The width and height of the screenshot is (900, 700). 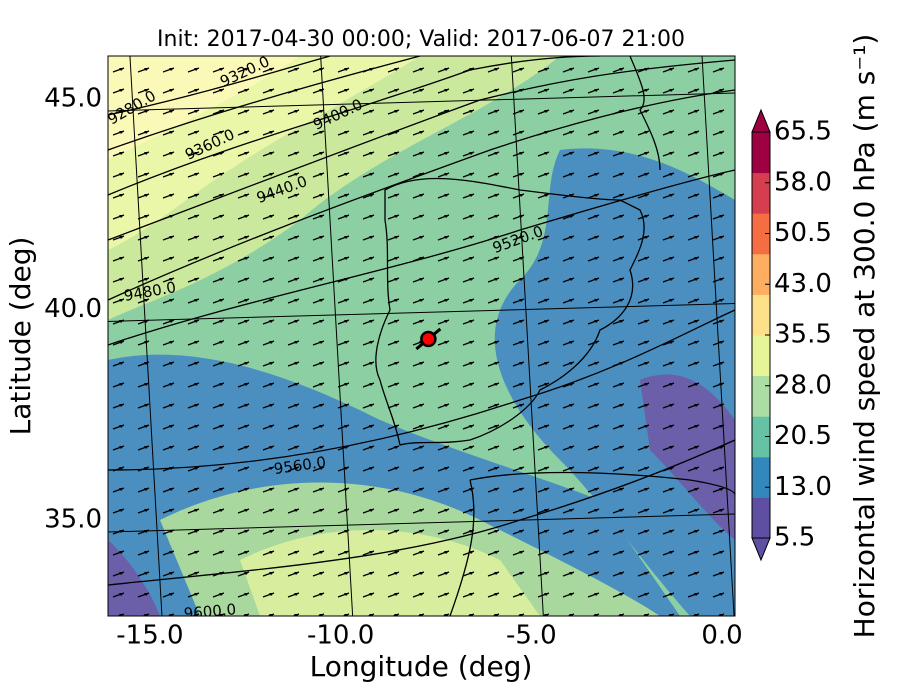 What do you see at coordinates (149, 636) in the screenshot?
I see `x-tick-label: -15.0` at bounding box center [149, 636].